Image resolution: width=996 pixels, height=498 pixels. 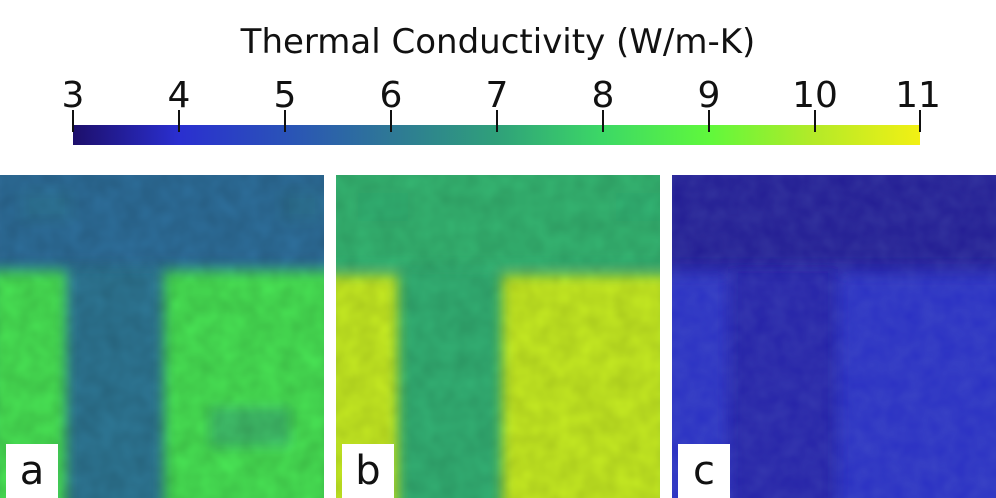 I want to click on tick-label-11: 11, so click(x=918, y=95).